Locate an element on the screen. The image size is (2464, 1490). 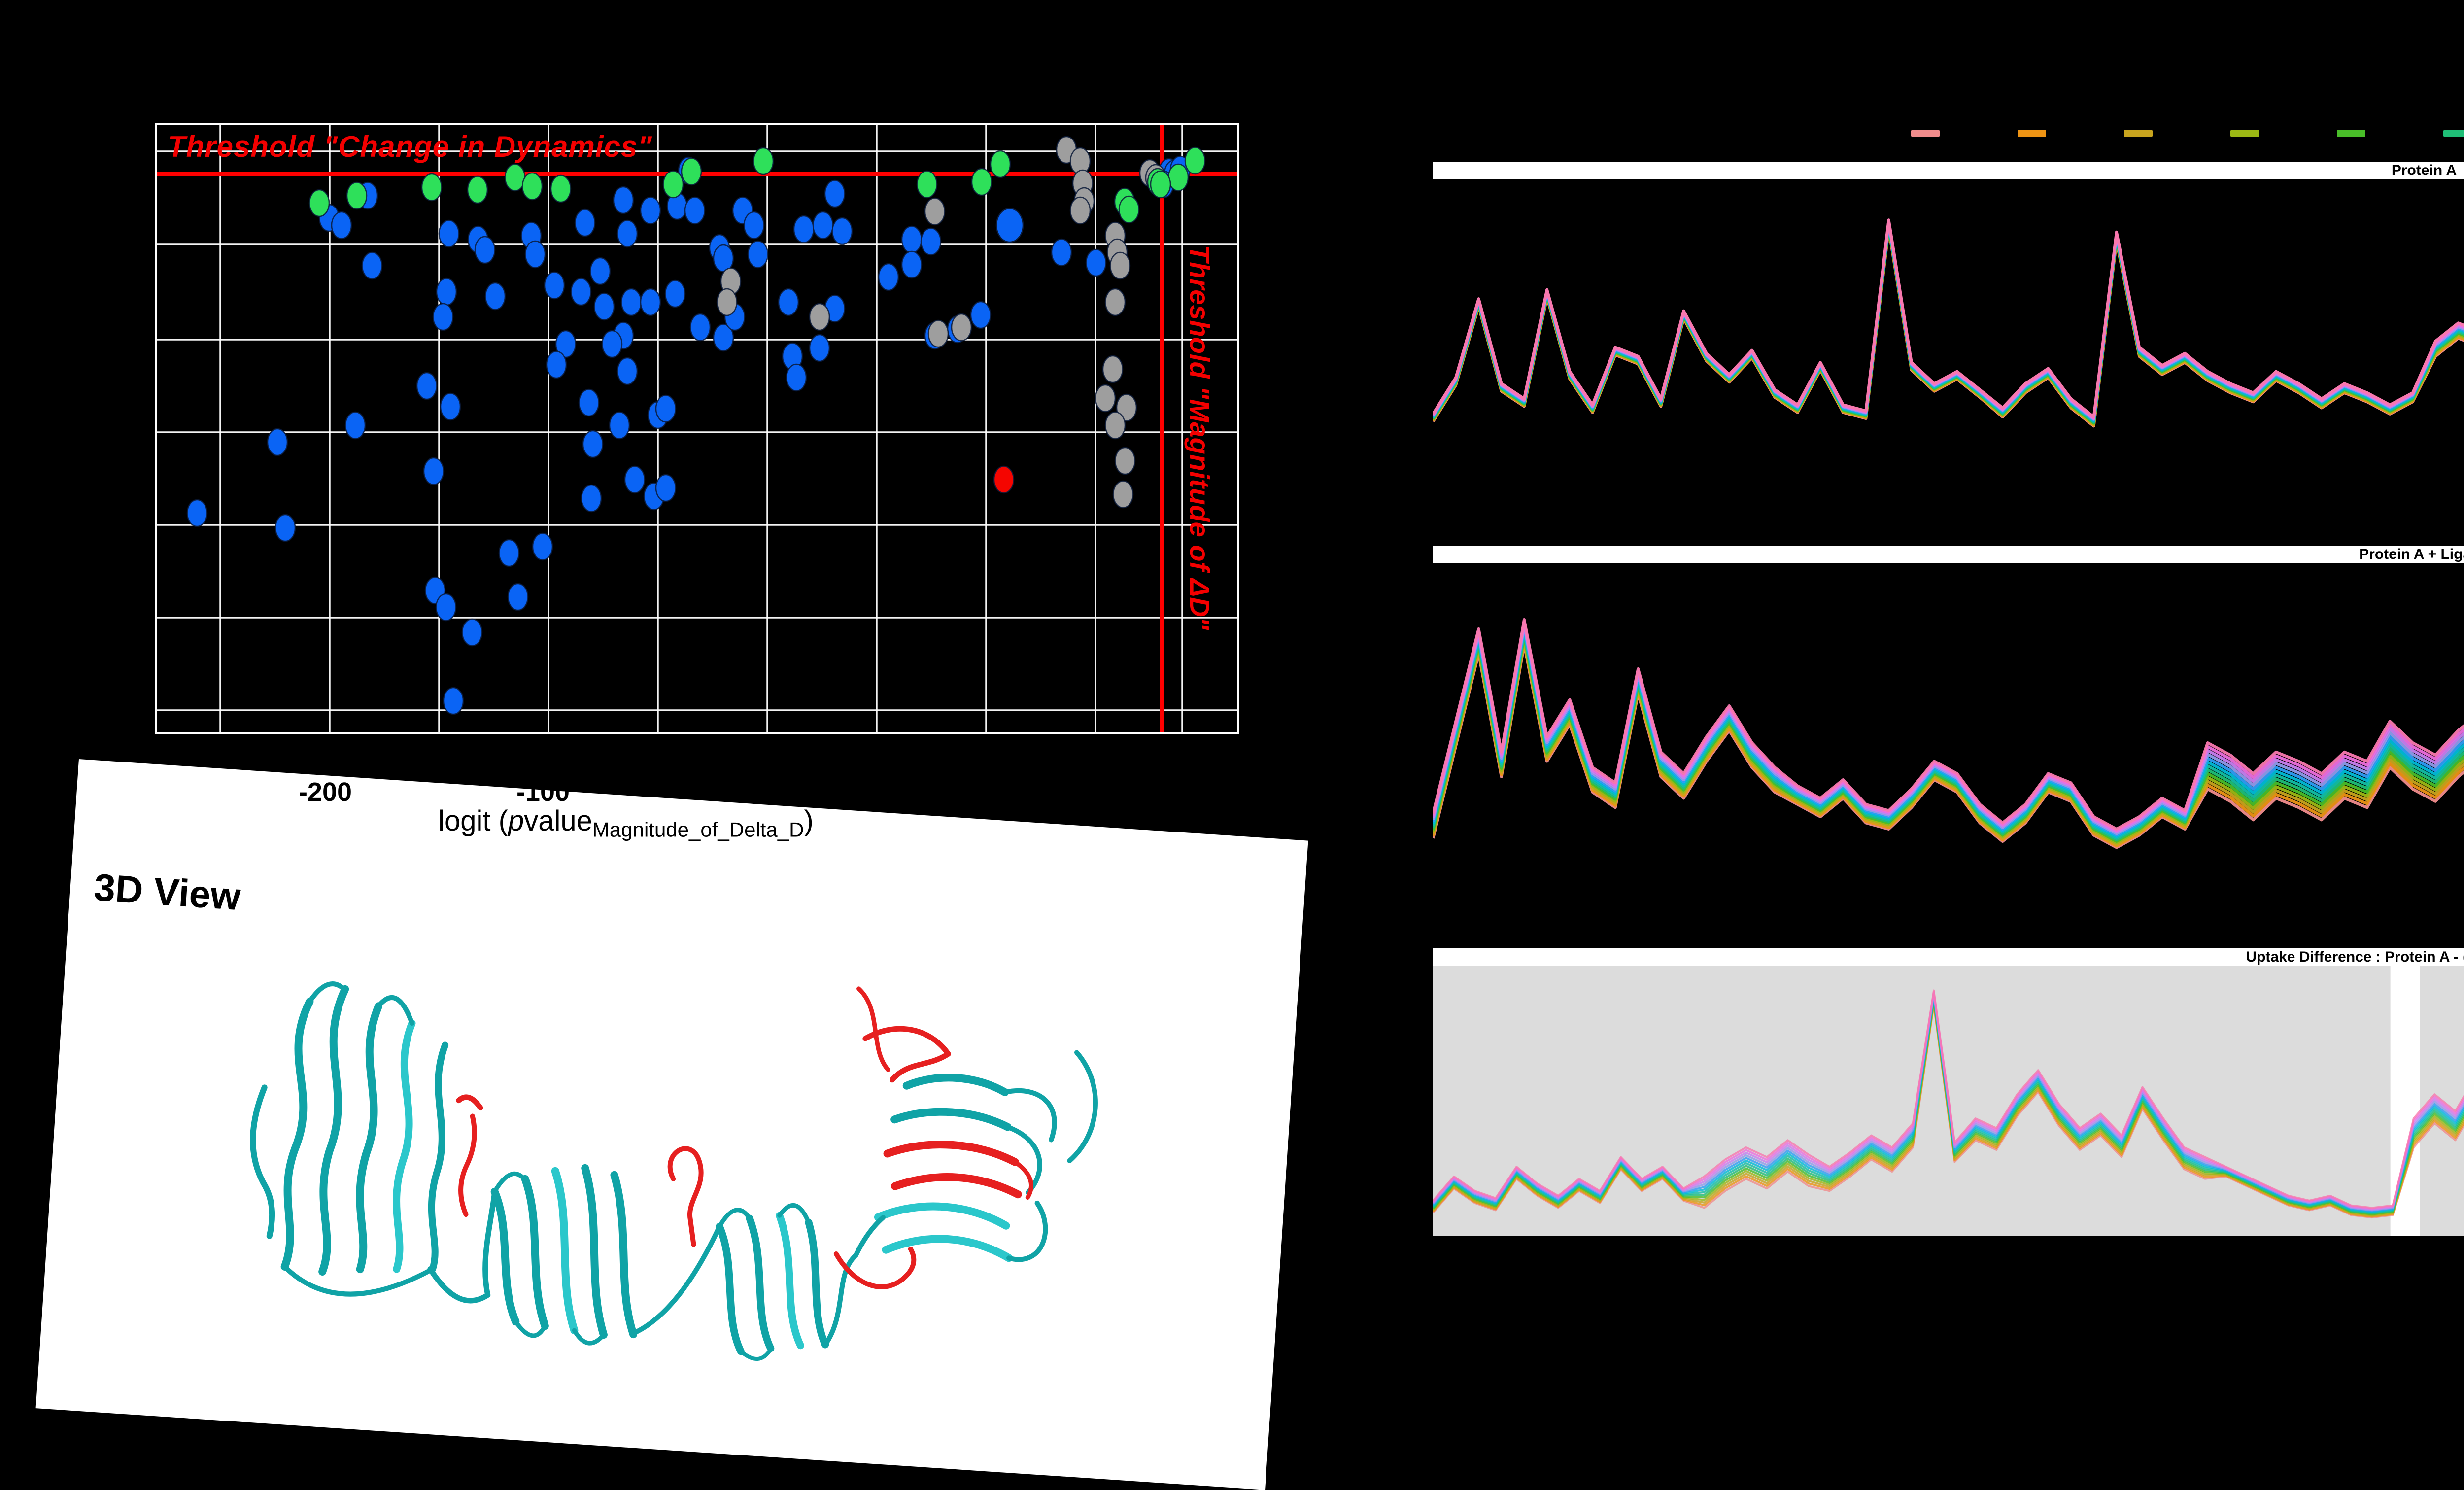
scatter-point-large is located at coordinates (1009, 225).